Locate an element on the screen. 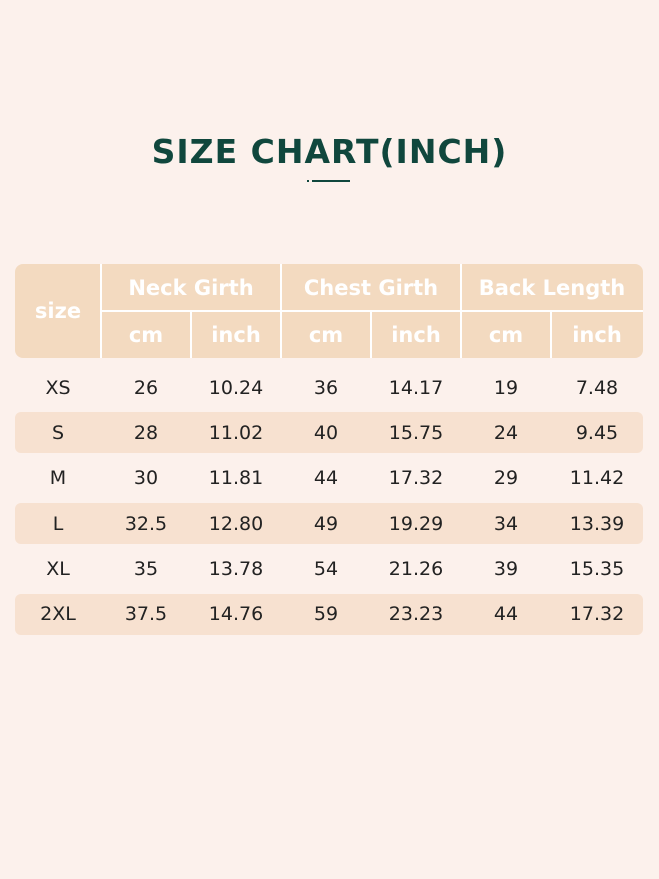  cell-size: XL is located at coordinates (58, 569).